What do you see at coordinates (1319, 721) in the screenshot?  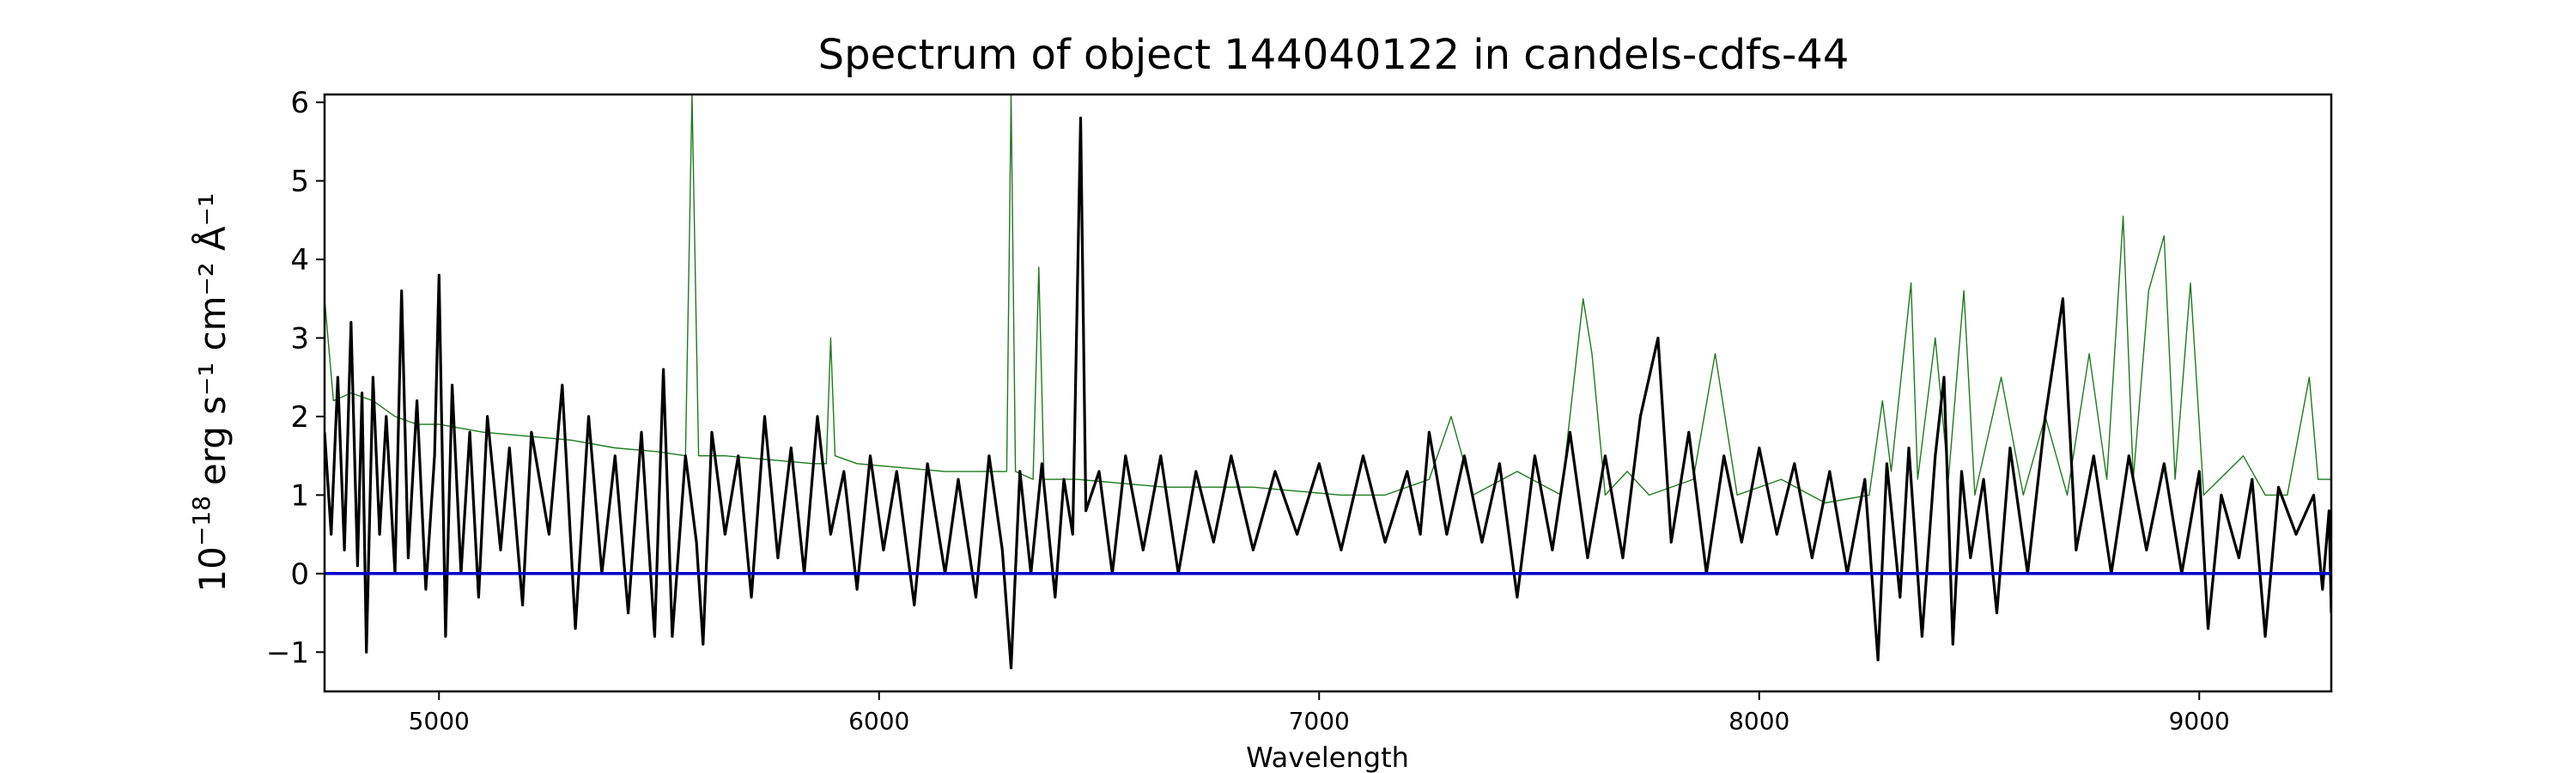 I see `x-tick-label: 7000` at bounding box center [1319, 721].